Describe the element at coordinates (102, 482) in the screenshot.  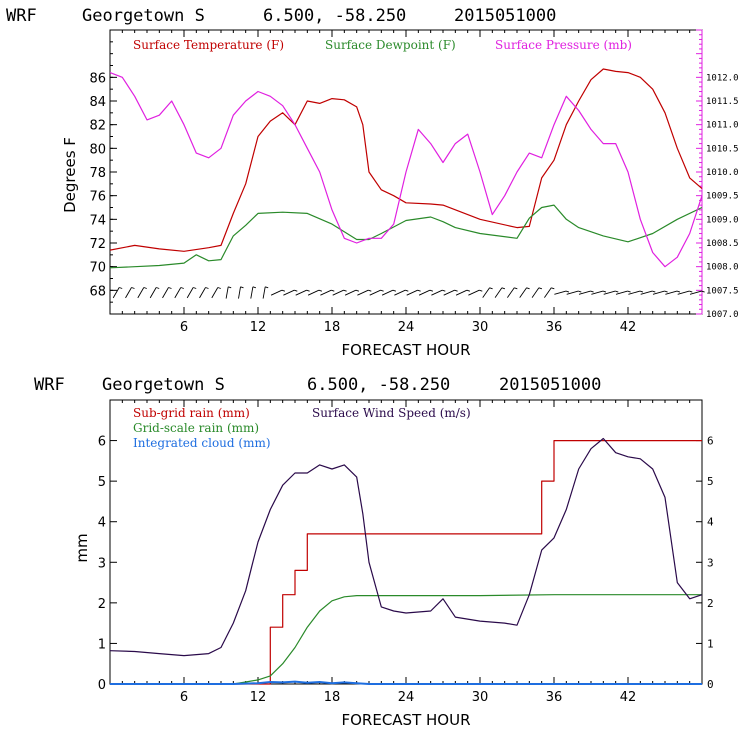
I see `bottom-y-tick-label: 5` at that location.